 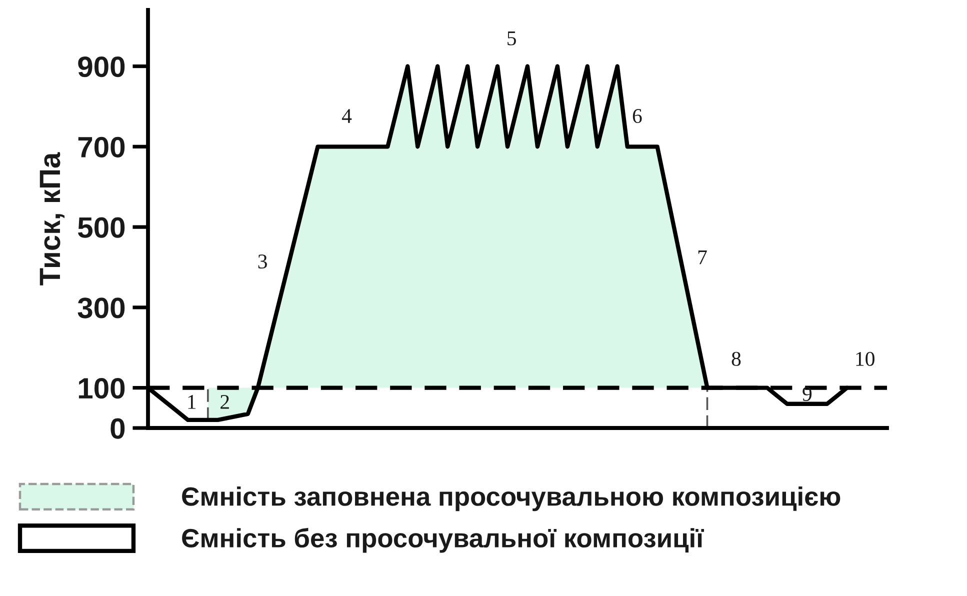 I want to click on annotation: 1, so click(x=192, y=402).